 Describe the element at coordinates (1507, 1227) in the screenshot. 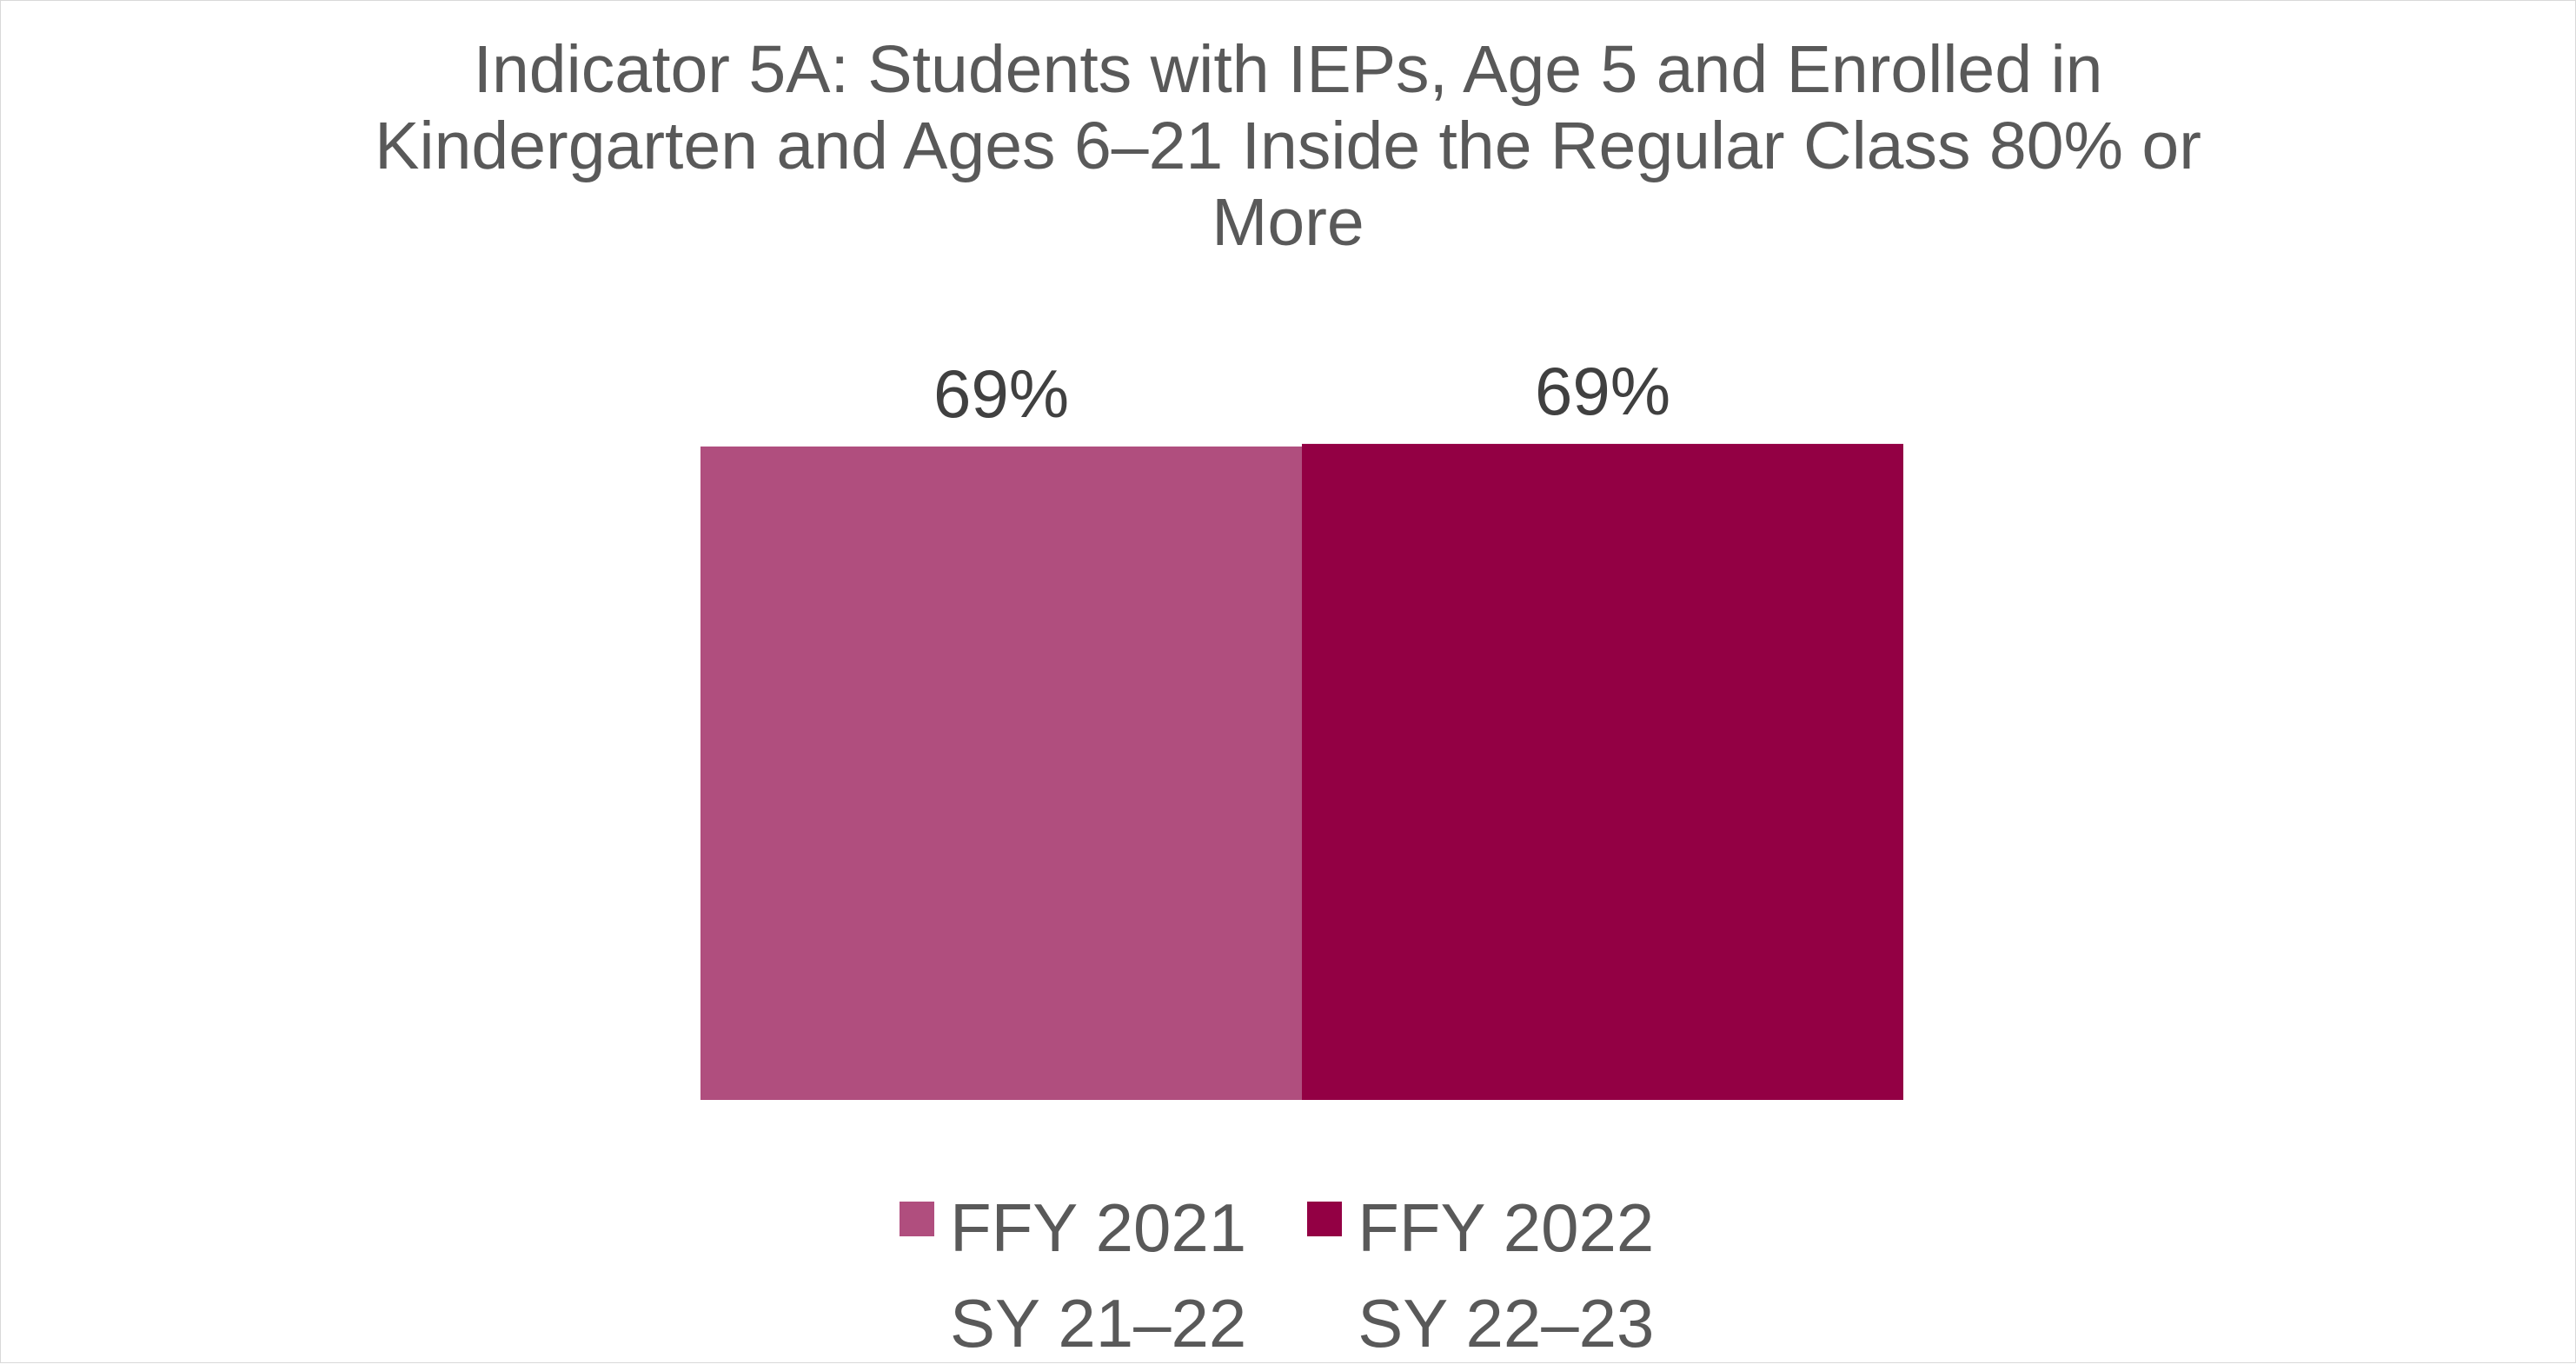

I see `legend-label-ffy-2022-line-1: FFY 2022` at that location.